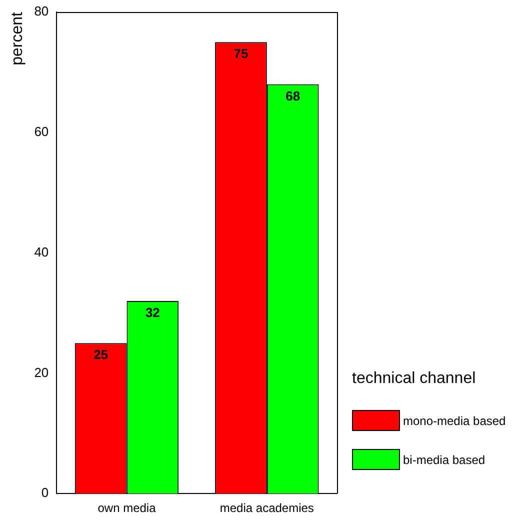 Image resolution: width=517 pixels, height=529 pixels. Describe the element at coordinates (293, 96) in the screenshot. I see `data-label: 68` at that location.